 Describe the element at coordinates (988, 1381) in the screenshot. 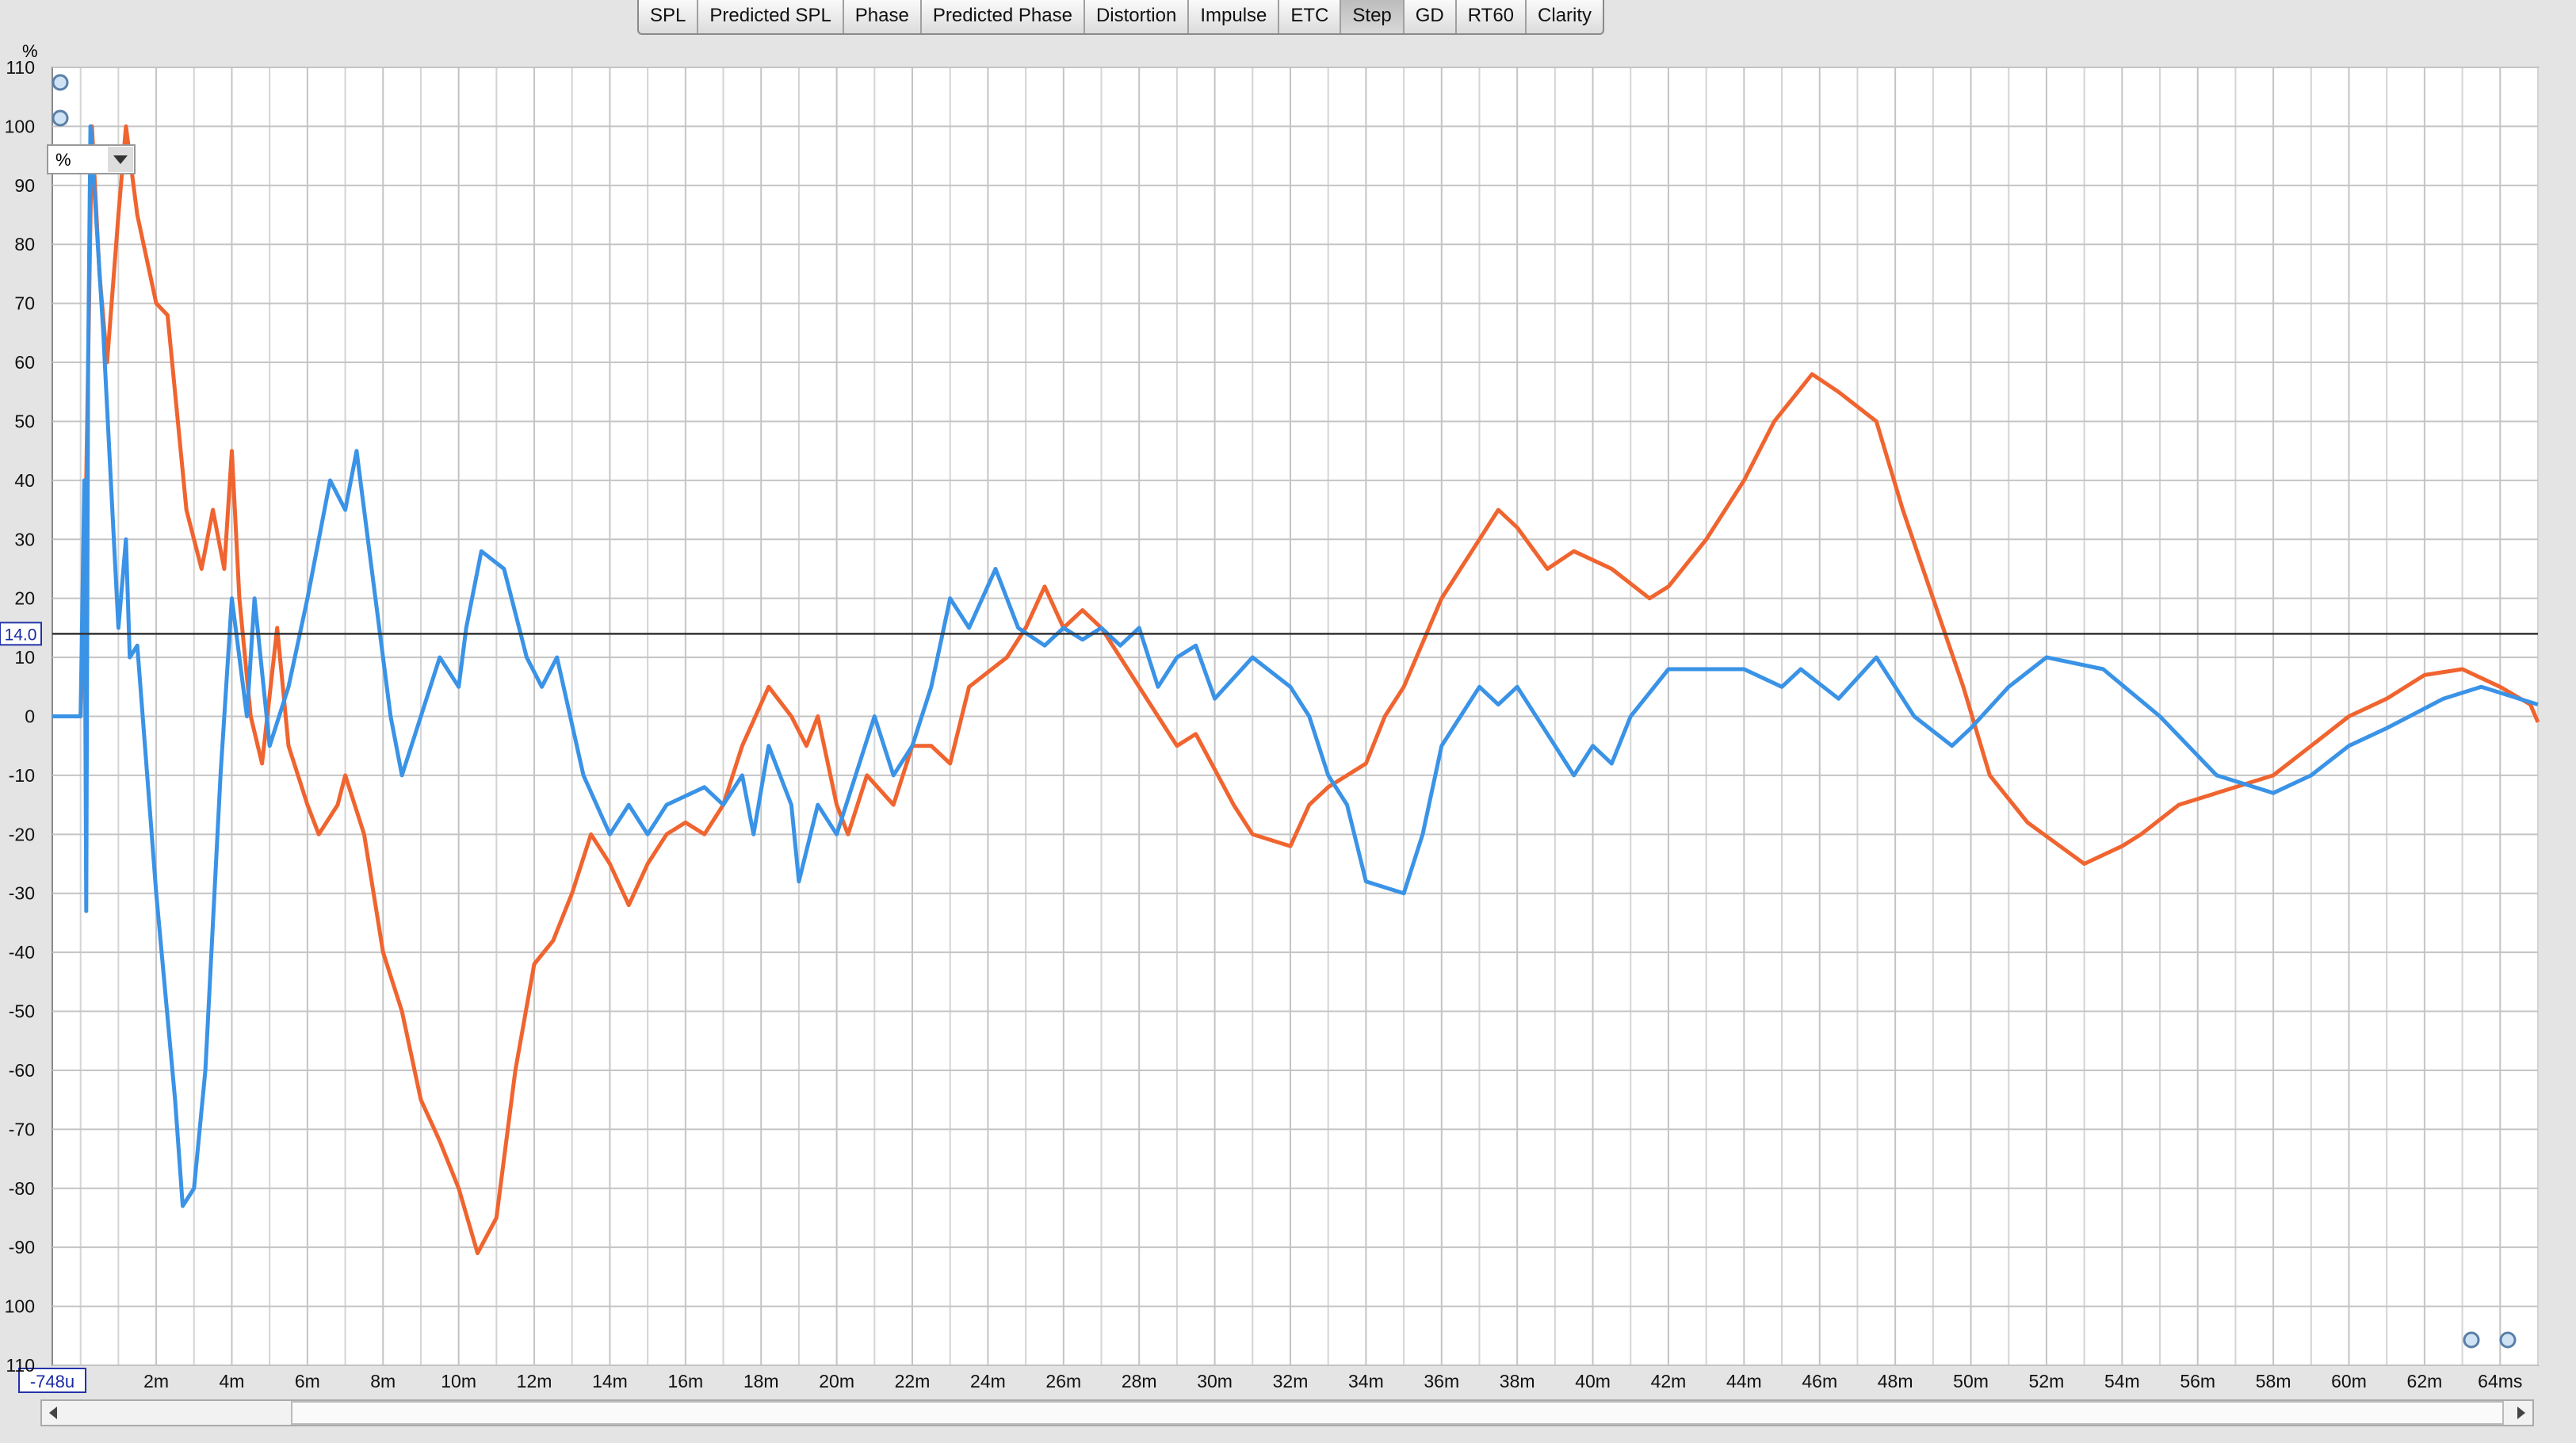

I see `x-tick-label: 24m` at that location.